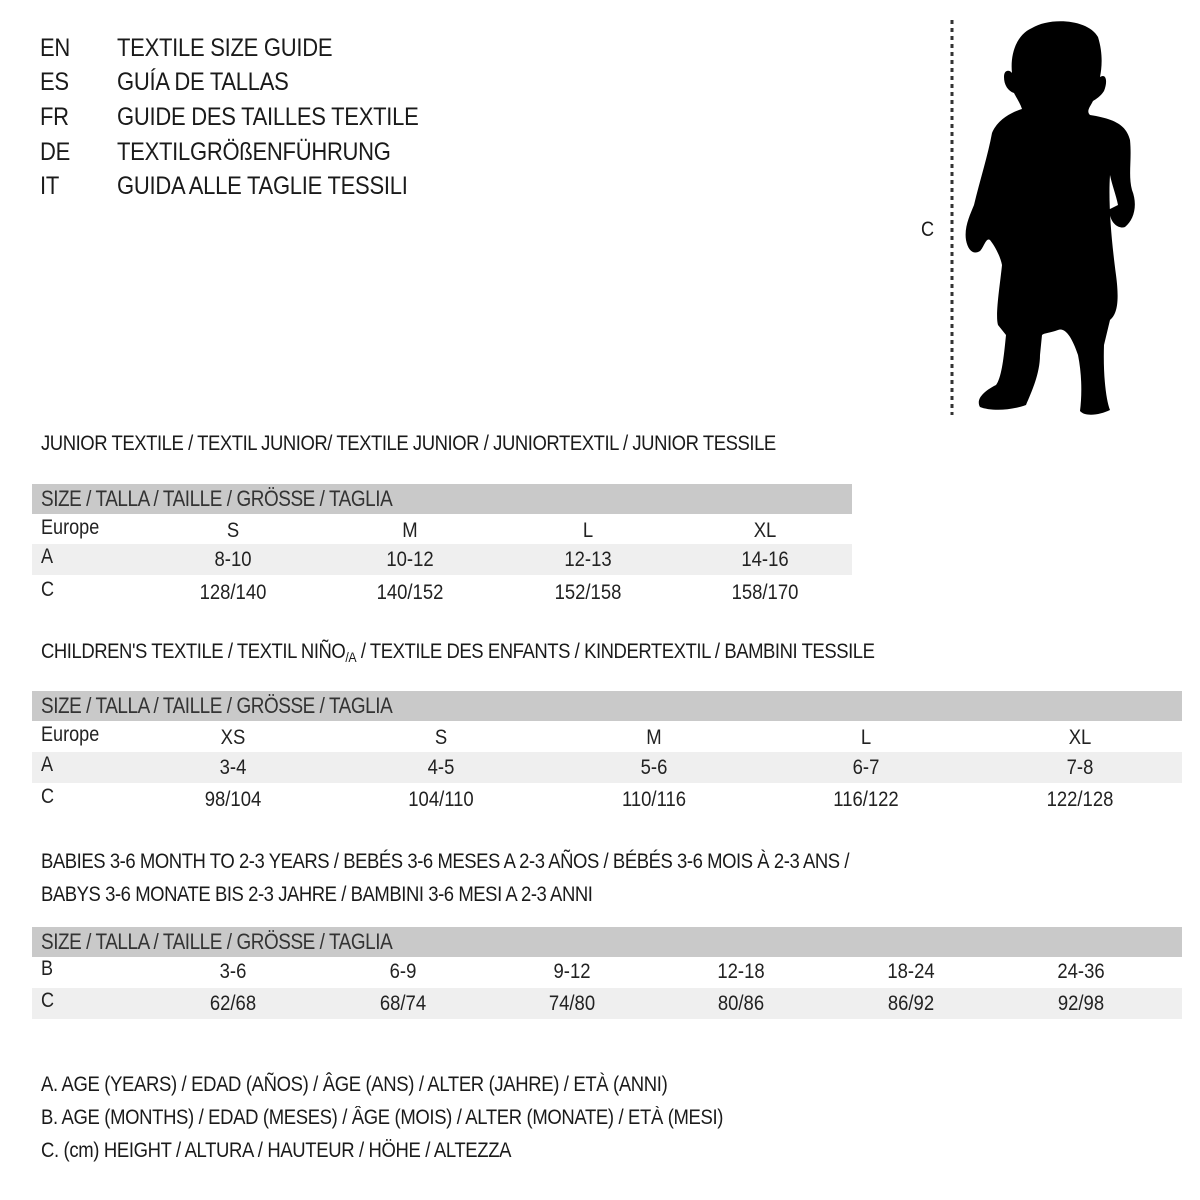 Image resolution: width=1200 pixels, height=1200 pixels. I want to click on table-cell: 116/122, so click(866, 799).